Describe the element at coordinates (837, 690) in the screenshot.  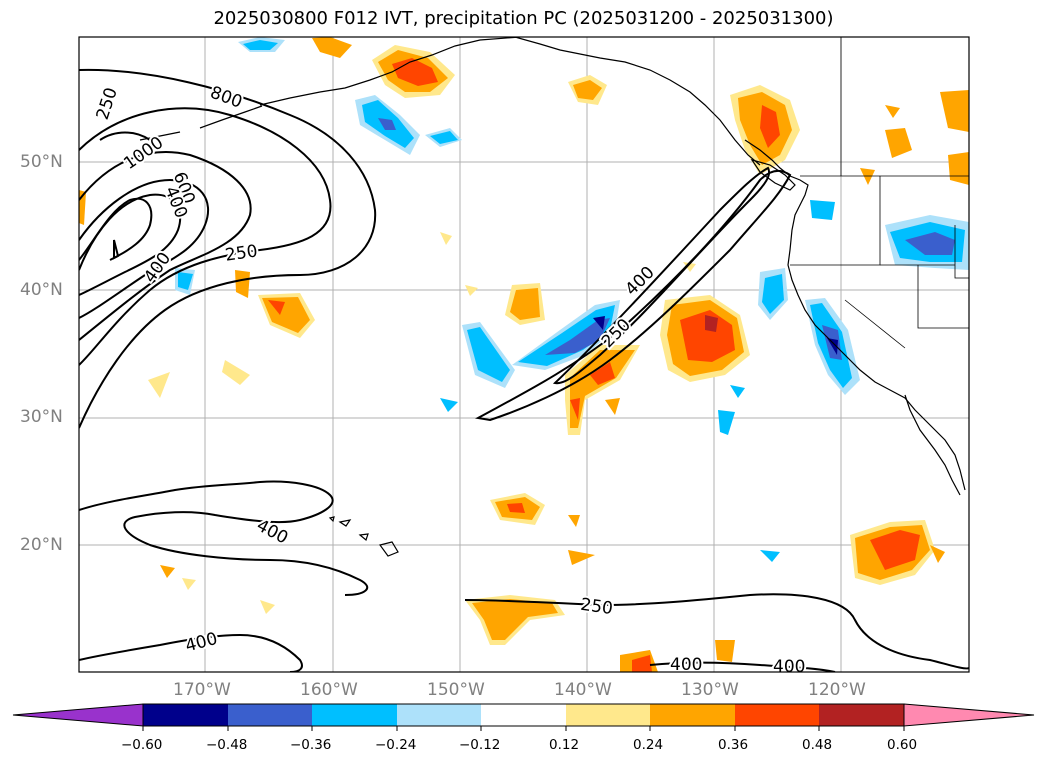
I see `lon-label: 120°W` at that location.